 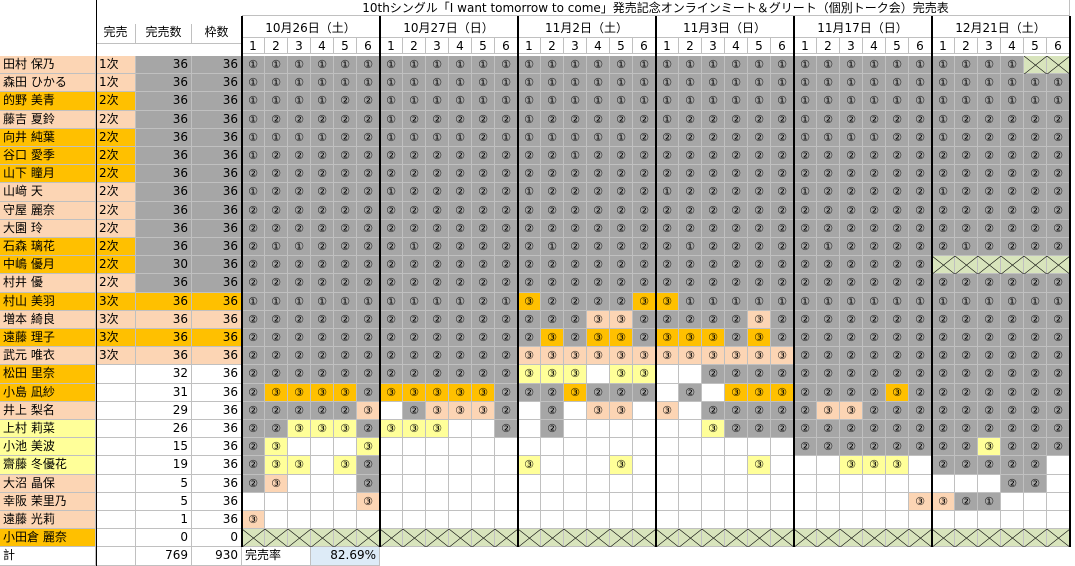 What do you see at coordinates (690, 46) in the screenshot?
I see `part-header: 2` at bounding box center [690, 46].